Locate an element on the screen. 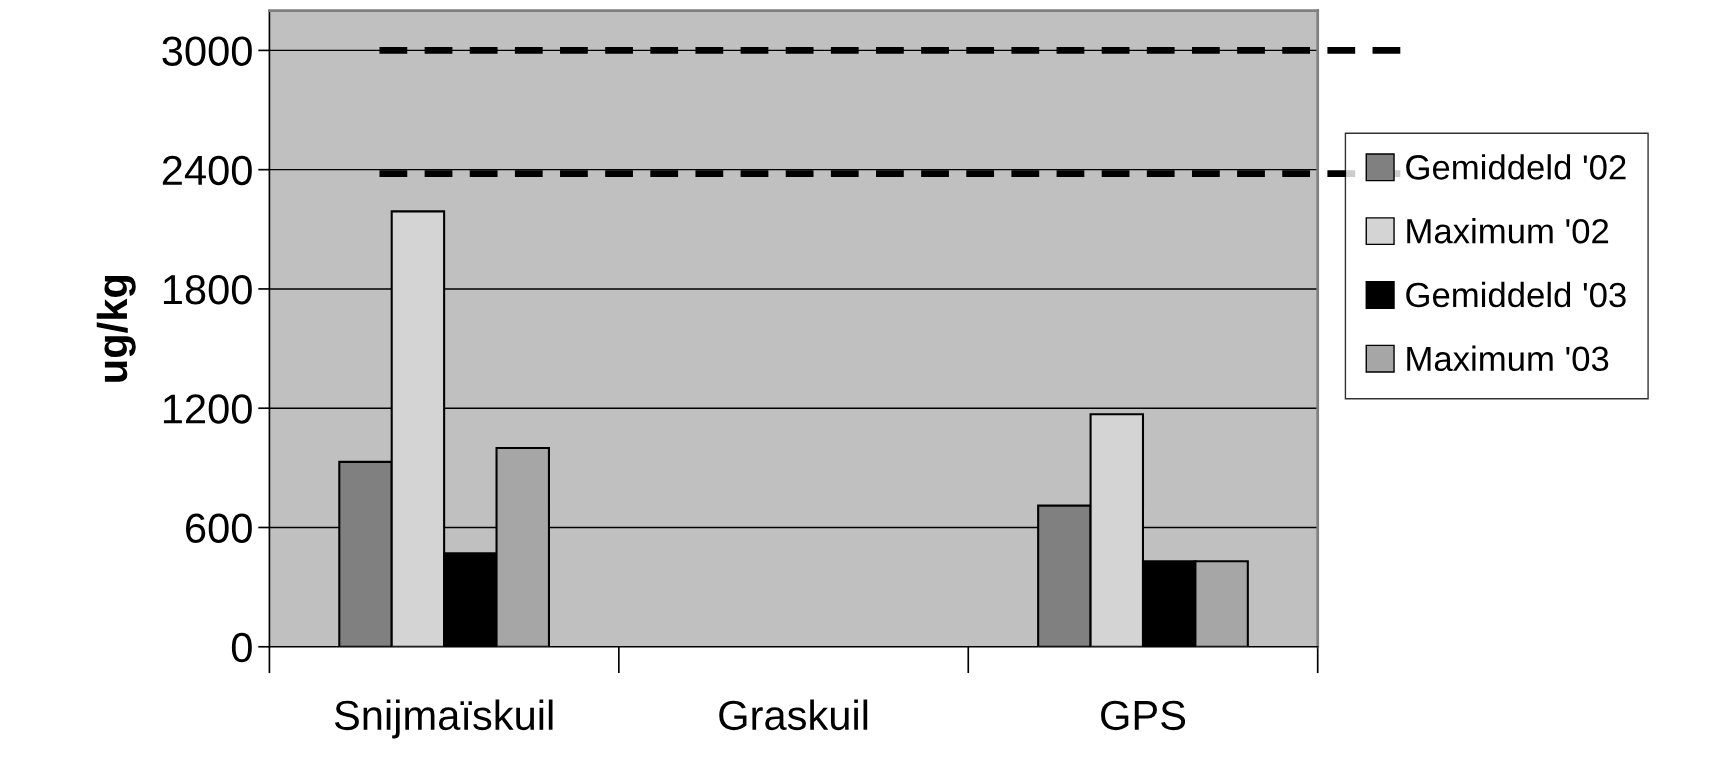 This screenshot has width=1727, height=760. y-tick-label: 1200 is located at coordinates (207, 409).